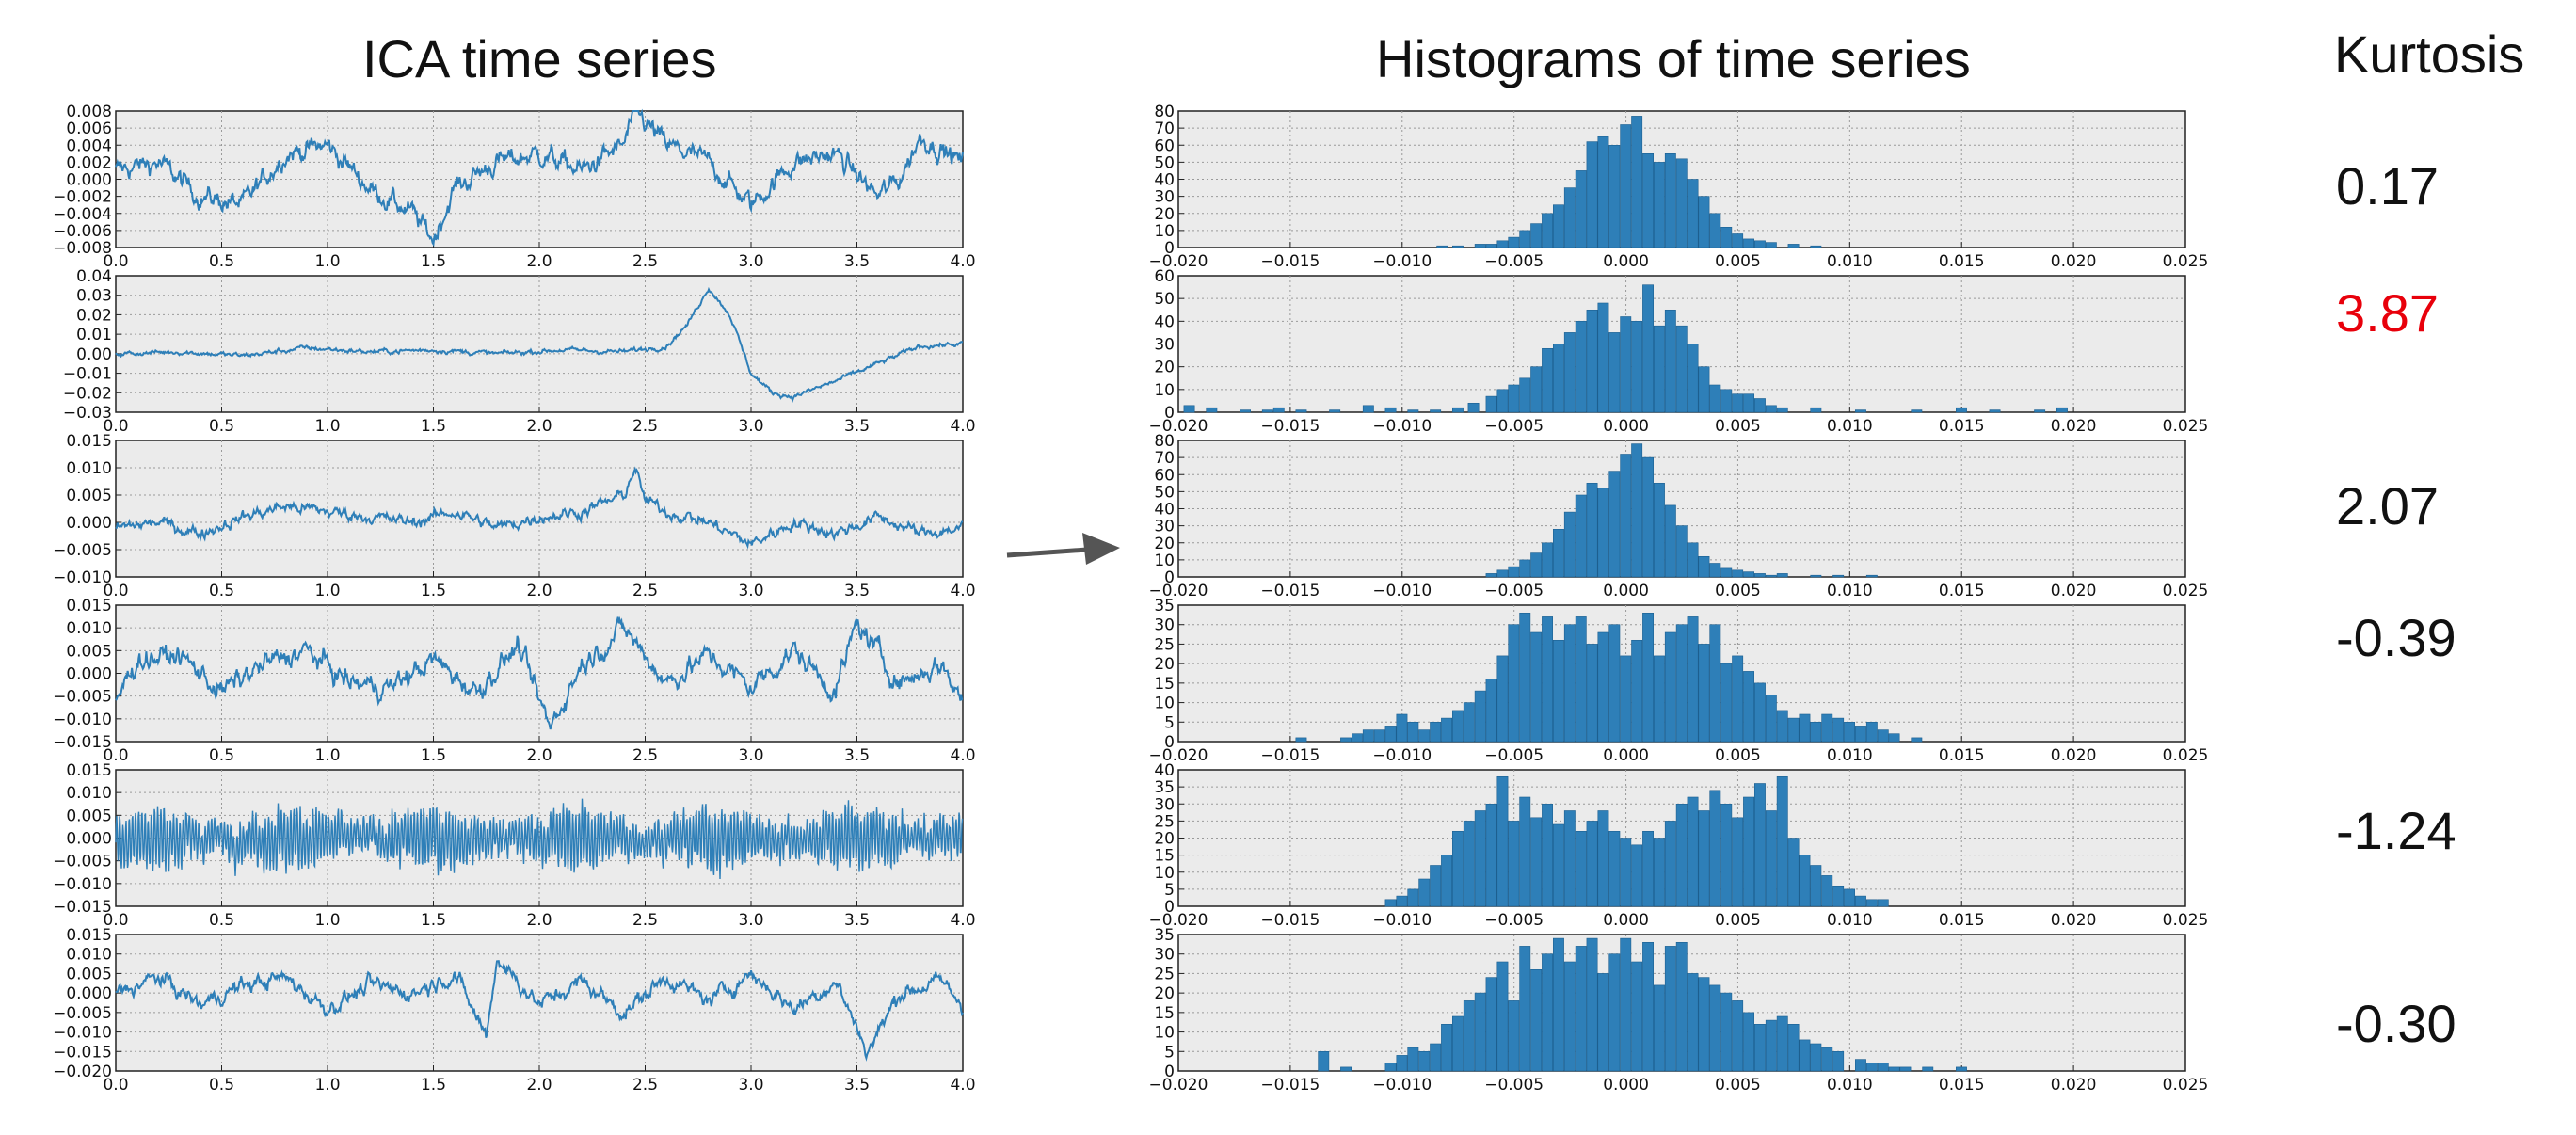  I want to click on kurtosis-title: Kurtosis, so click(2429, 54).